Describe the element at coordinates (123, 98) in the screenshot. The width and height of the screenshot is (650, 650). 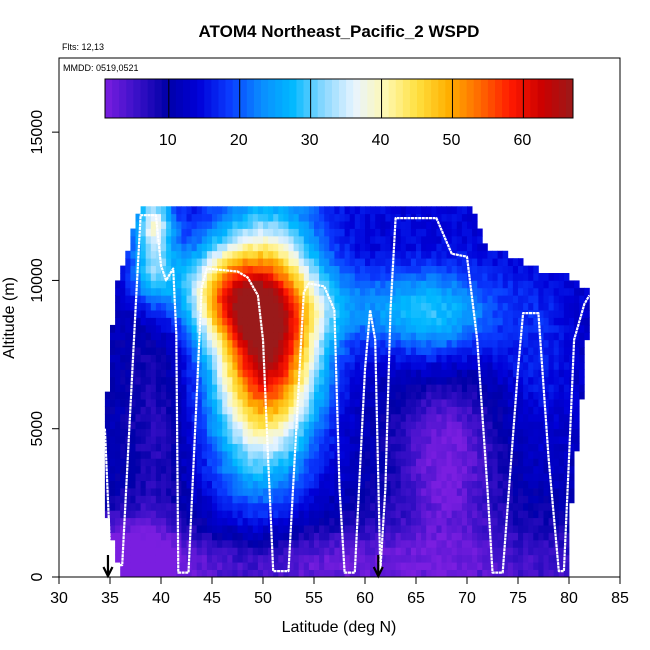
I see `colorbar-segment` at that location.